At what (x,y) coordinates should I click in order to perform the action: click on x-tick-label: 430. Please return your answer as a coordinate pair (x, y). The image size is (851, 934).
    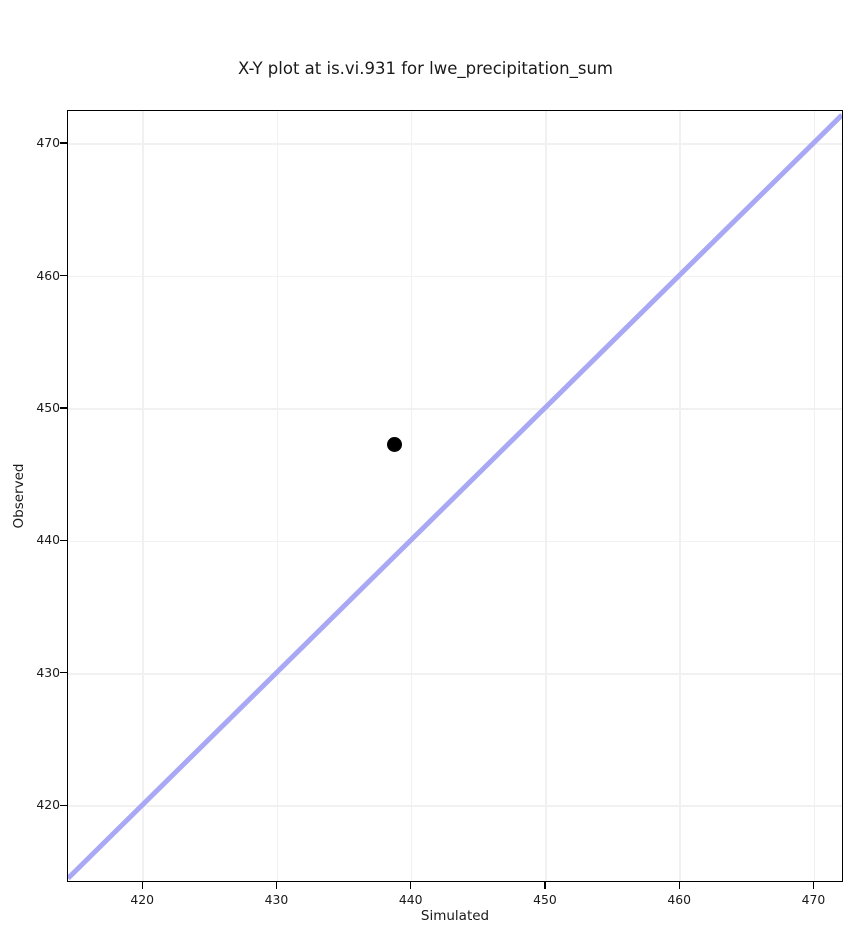
    Looking at the image, I should click on (276, 899).